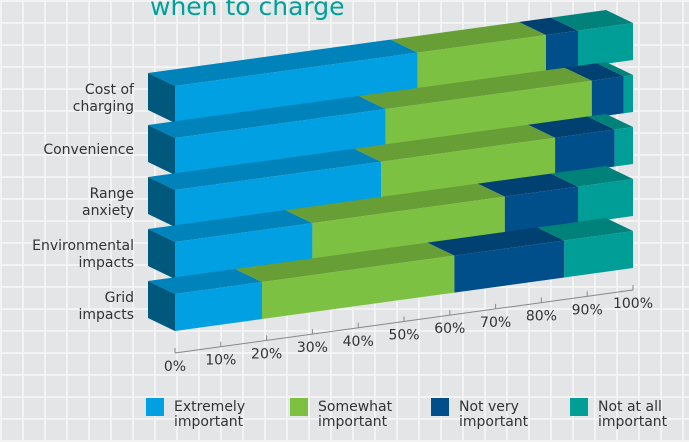 Image resolution: width=689 pixels, height=442 pixels. What do you see at coordinates (83, 254) in the screenshot?
I see `category-label: Environmental impacts` at bounding box center [83, 254].